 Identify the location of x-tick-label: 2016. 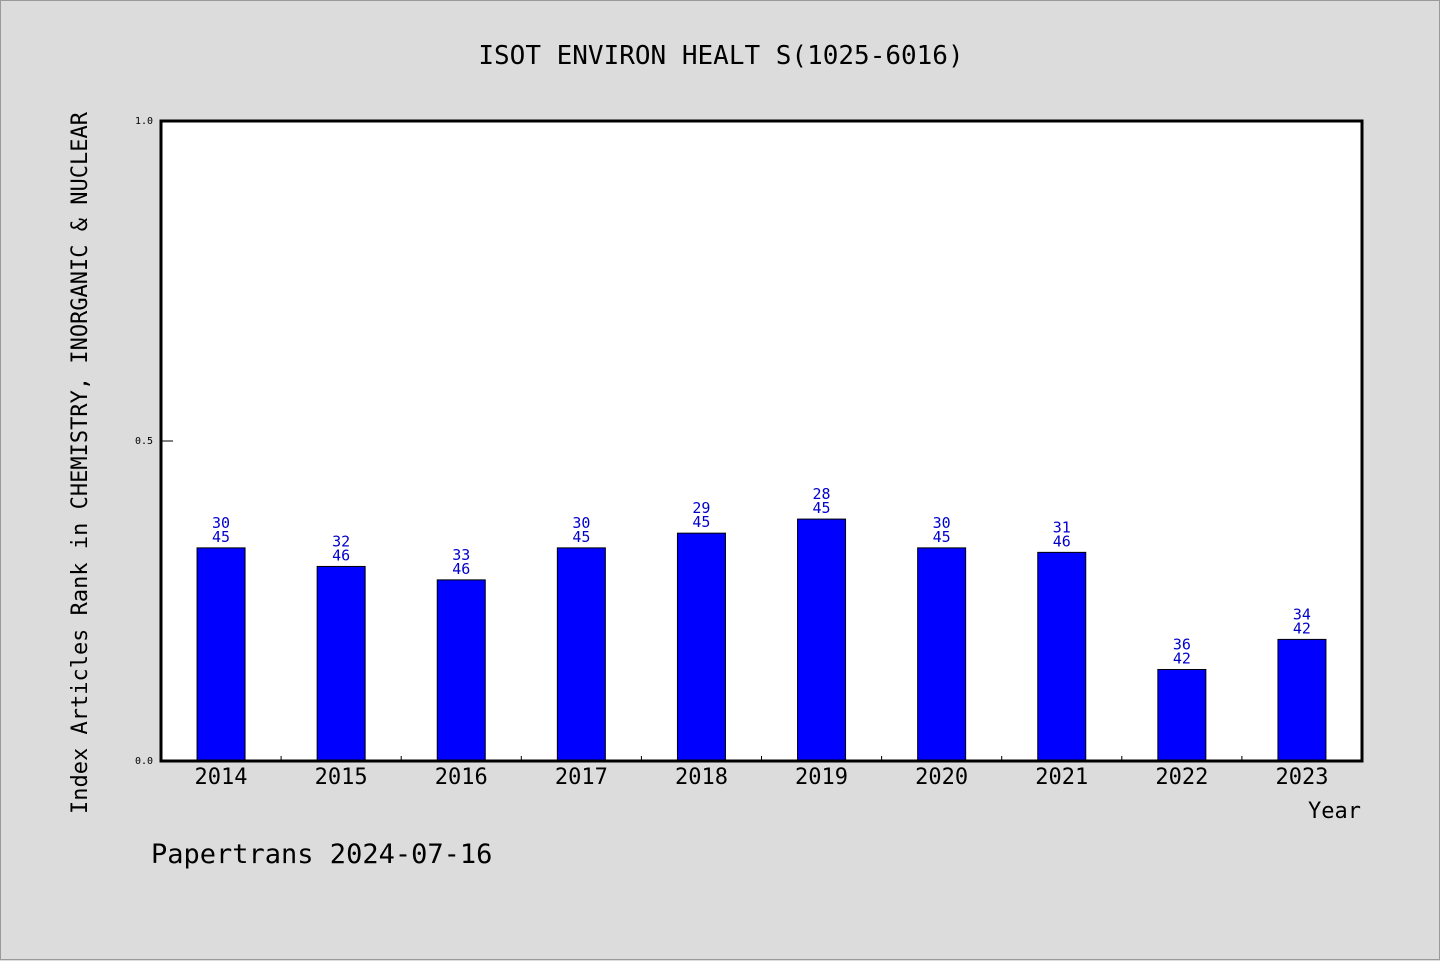
(461, 777).